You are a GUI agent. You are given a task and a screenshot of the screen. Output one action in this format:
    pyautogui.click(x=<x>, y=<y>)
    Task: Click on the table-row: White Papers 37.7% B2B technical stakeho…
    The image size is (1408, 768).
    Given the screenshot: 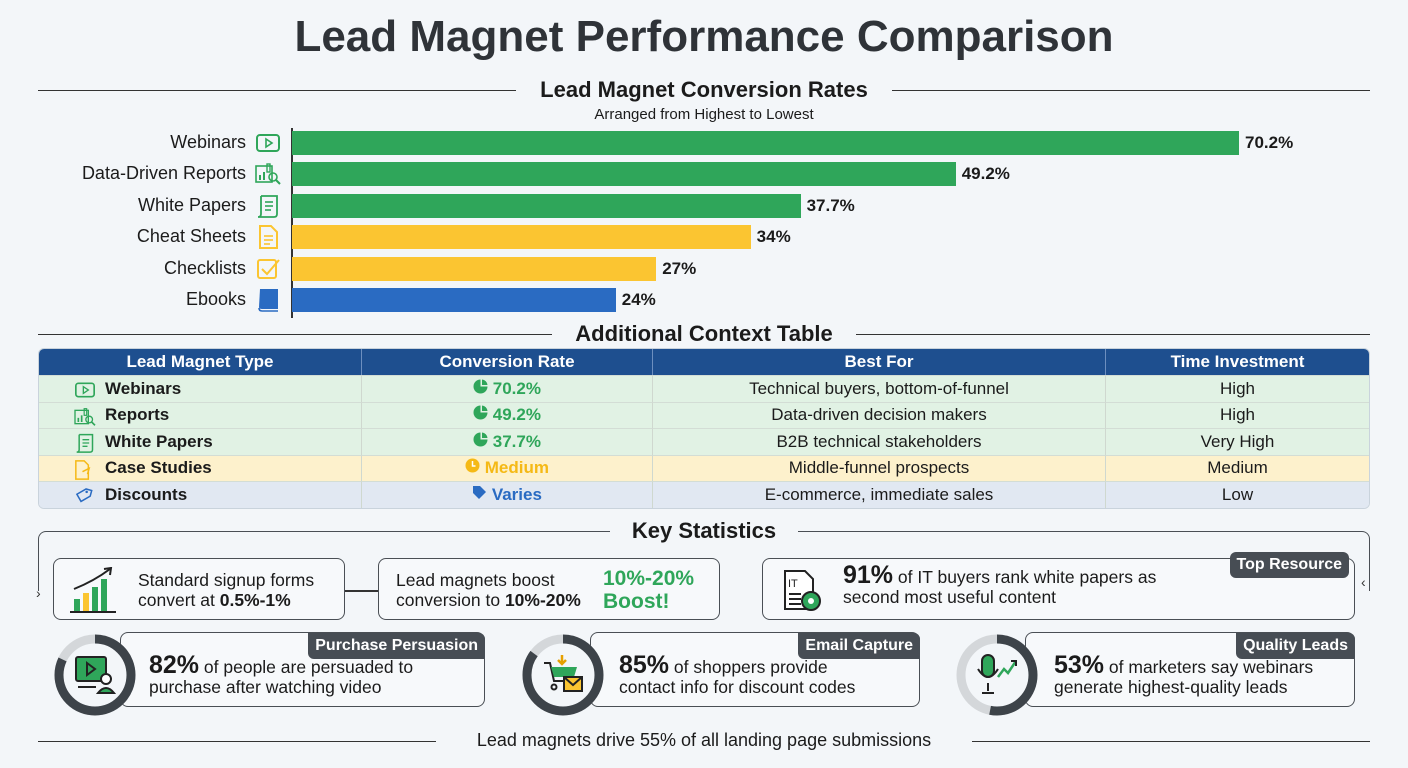 What is the action you would take?
    pyautogui.click(x=704, y=441)
    